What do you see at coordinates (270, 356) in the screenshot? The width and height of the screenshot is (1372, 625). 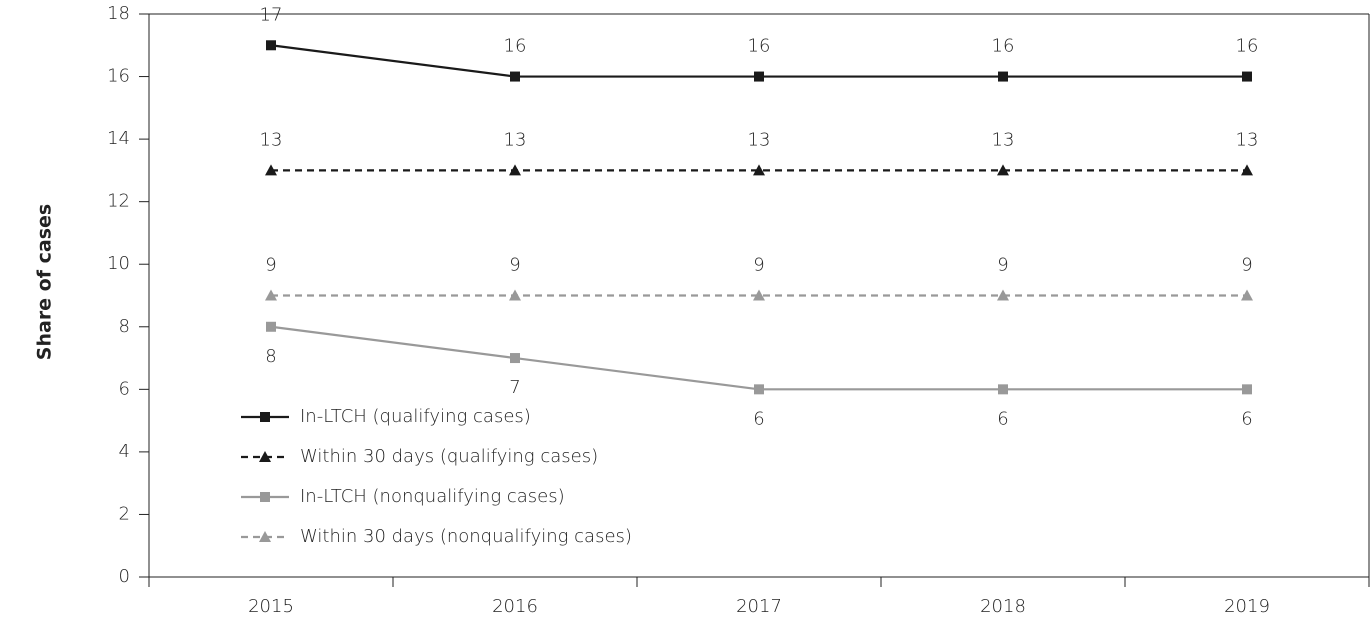 I see `data-label: 8` at bounding box center [270, 356].